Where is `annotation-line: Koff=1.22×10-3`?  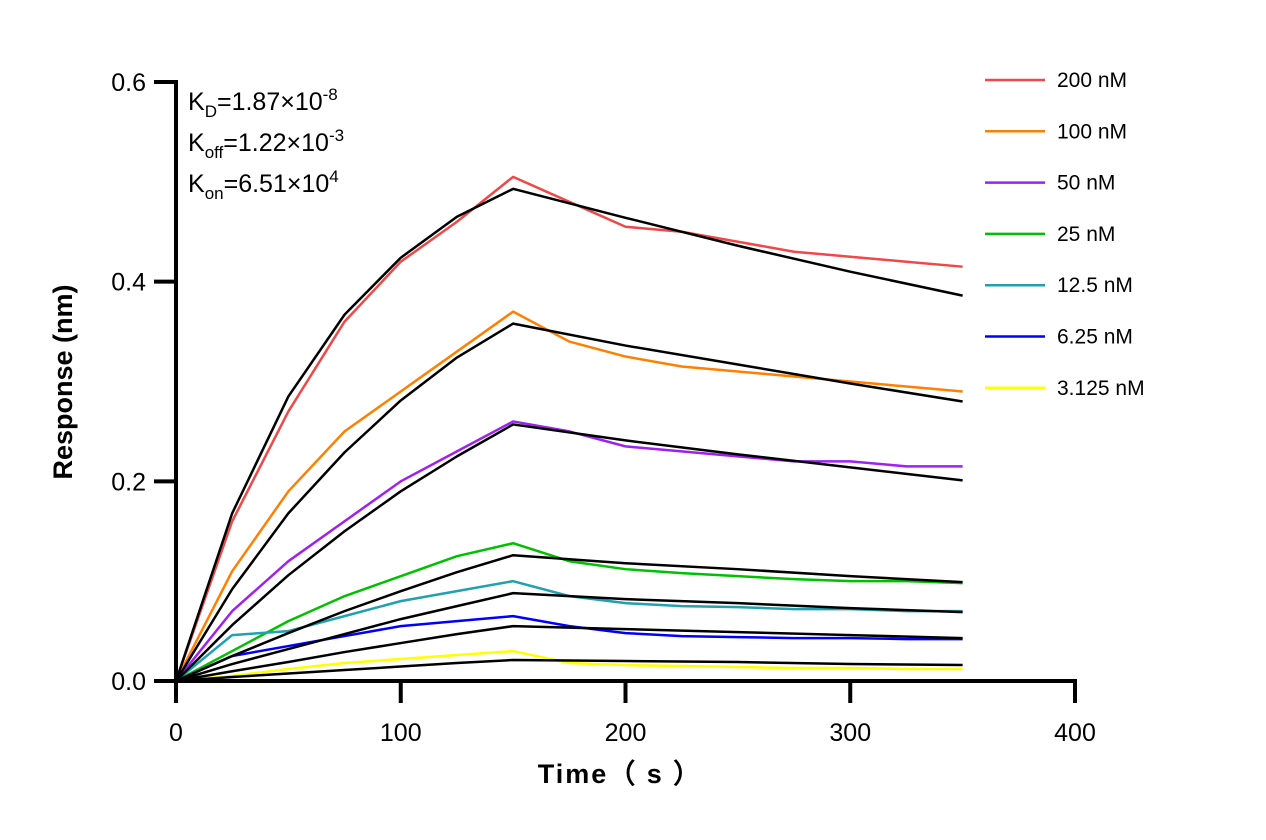 annotation-line: Koff=1.22×10-3 is located at coordinates (266, 144).